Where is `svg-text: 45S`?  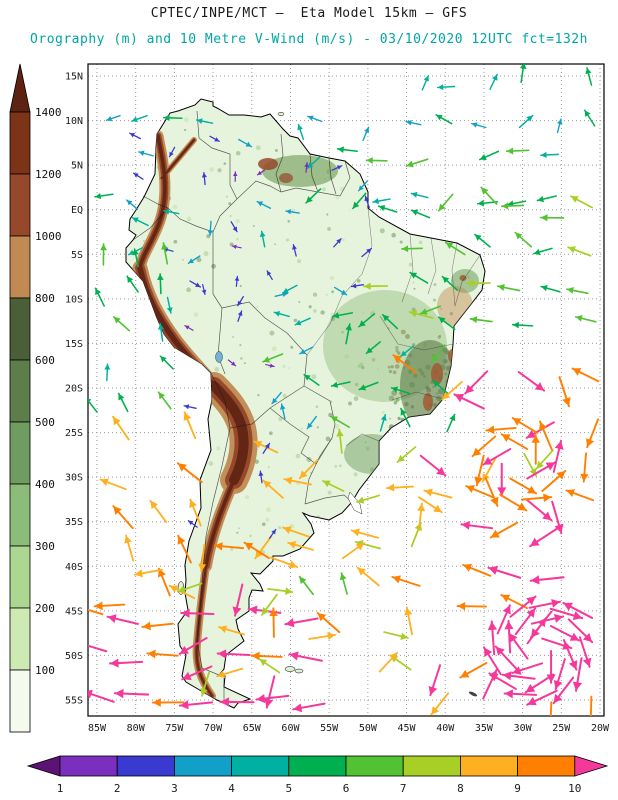
svg-text: 45S is located at coordinates (74, 611).